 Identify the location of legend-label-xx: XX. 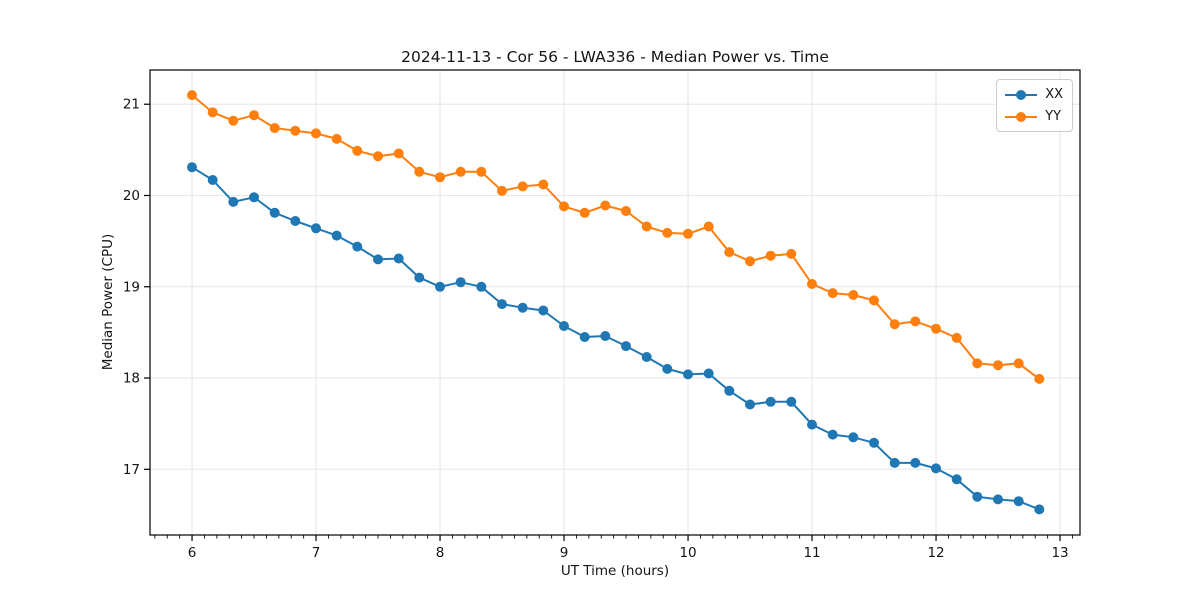
(1054, 94).